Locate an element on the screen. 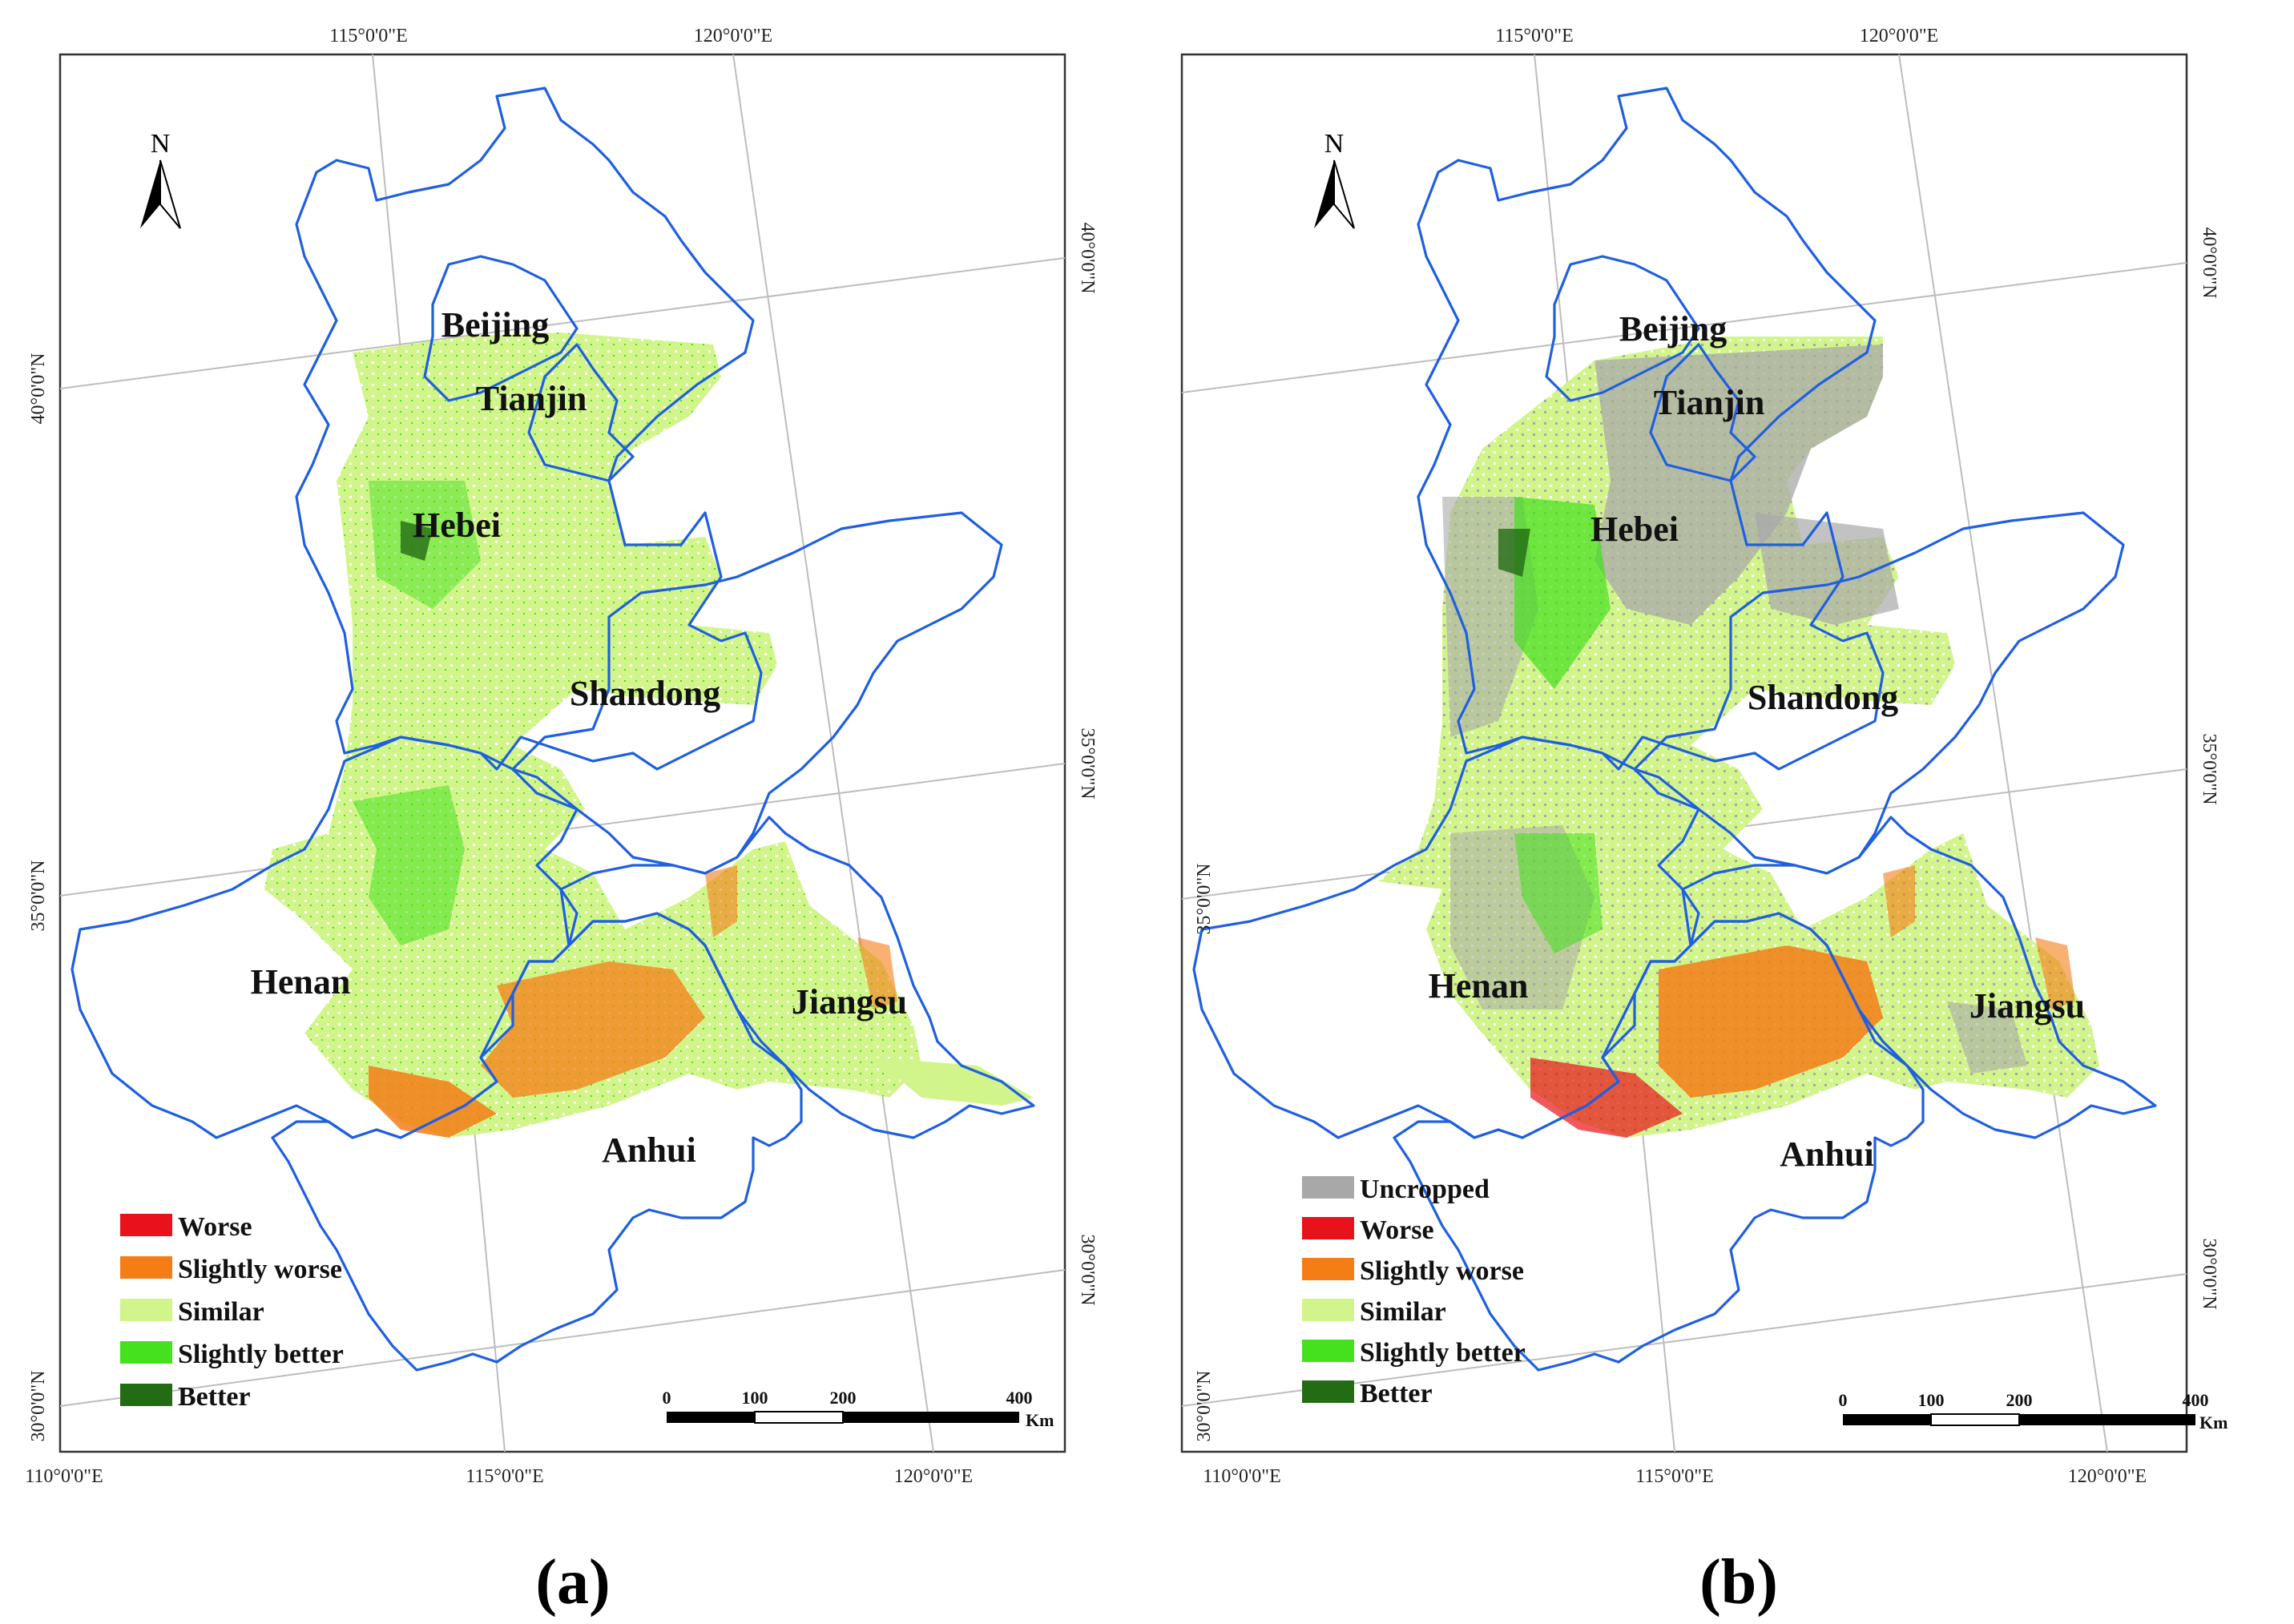  caption-b-letter: b is located at coordinates (1738, 1582).